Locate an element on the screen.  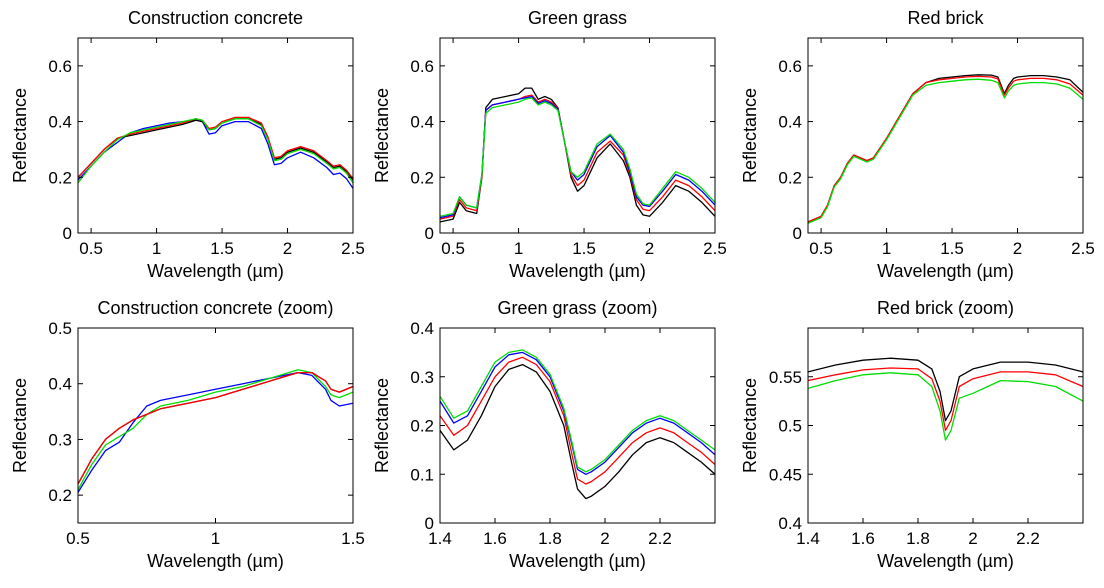
chart-title: Green grass is located at coordinates (577, 18).